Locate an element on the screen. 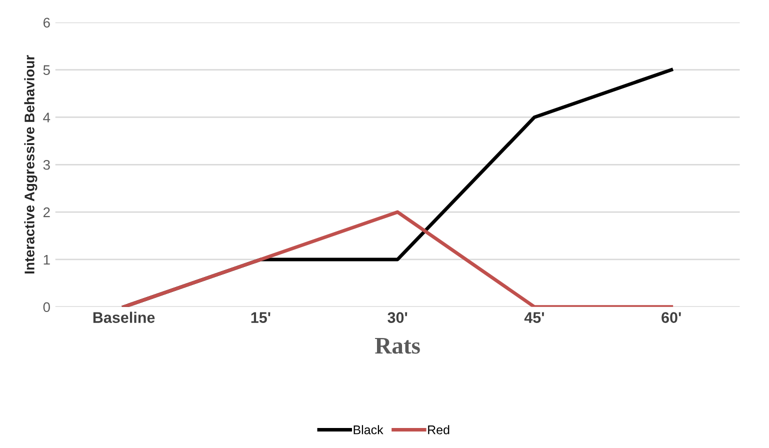  y-tick-label: 3 is located at coordinates (46, 165).